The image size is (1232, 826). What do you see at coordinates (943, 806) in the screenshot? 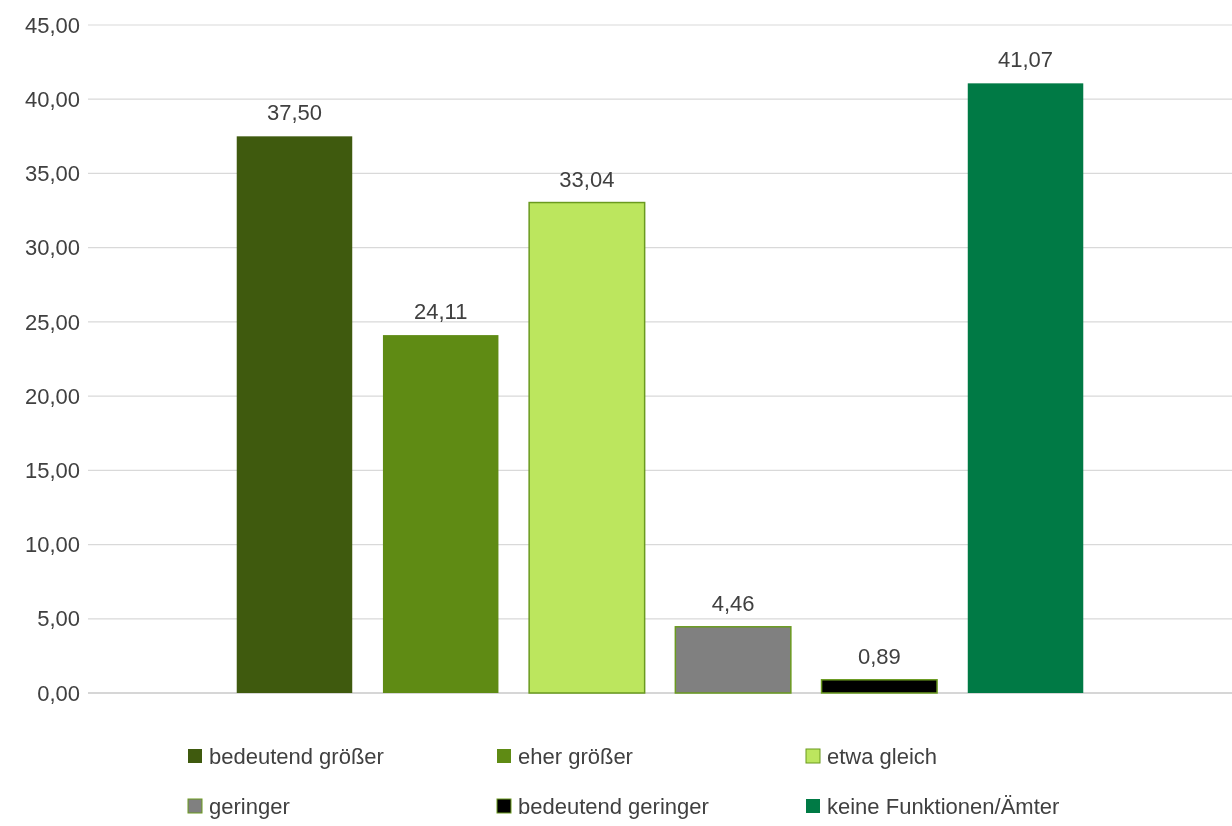
I see `legend-label: keine Funktionen/Ämter` at bounding box center [943, 806].